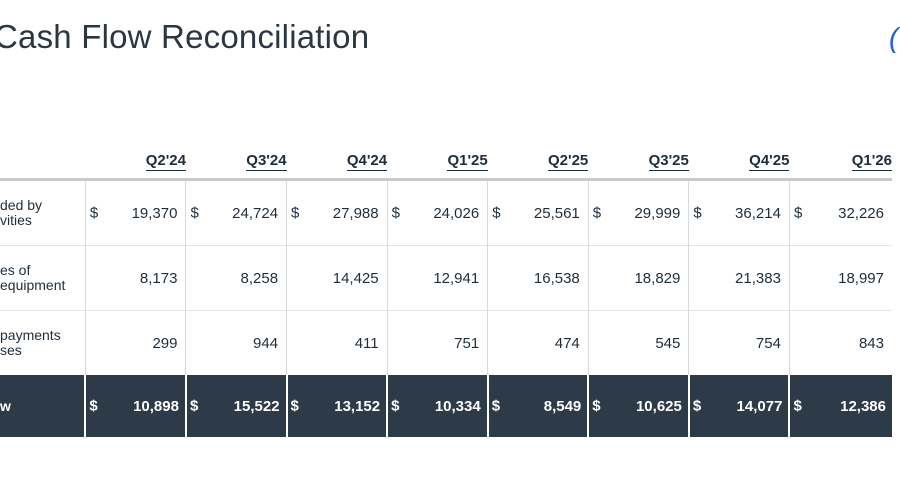 The width and height of the screenshot is (900, 500). Describe the element at coordinates (738, 406) in the screenshot. I see `table-cell: $14,077` at that location.